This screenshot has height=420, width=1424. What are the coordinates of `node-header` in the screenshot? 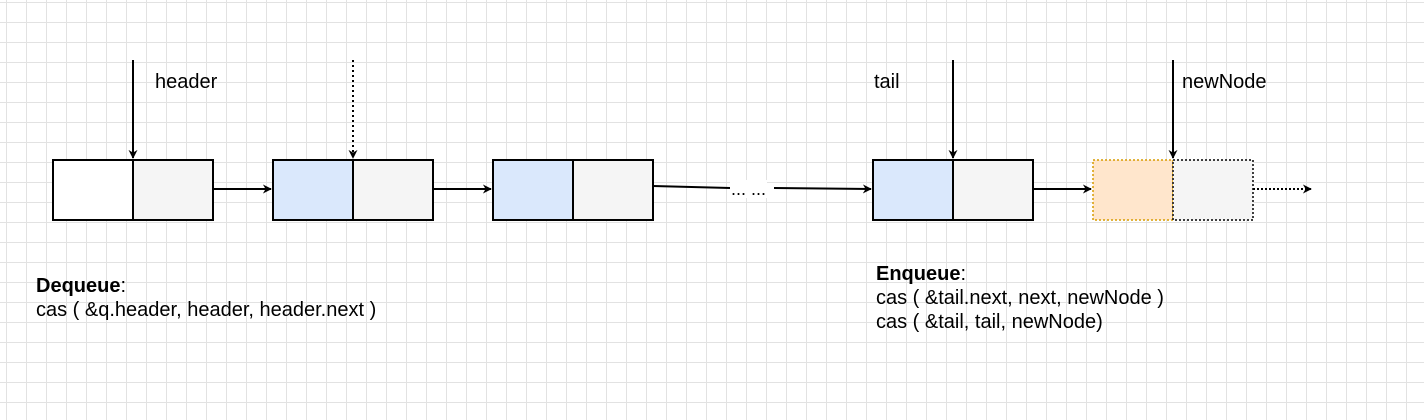 It's located at (133, 190).